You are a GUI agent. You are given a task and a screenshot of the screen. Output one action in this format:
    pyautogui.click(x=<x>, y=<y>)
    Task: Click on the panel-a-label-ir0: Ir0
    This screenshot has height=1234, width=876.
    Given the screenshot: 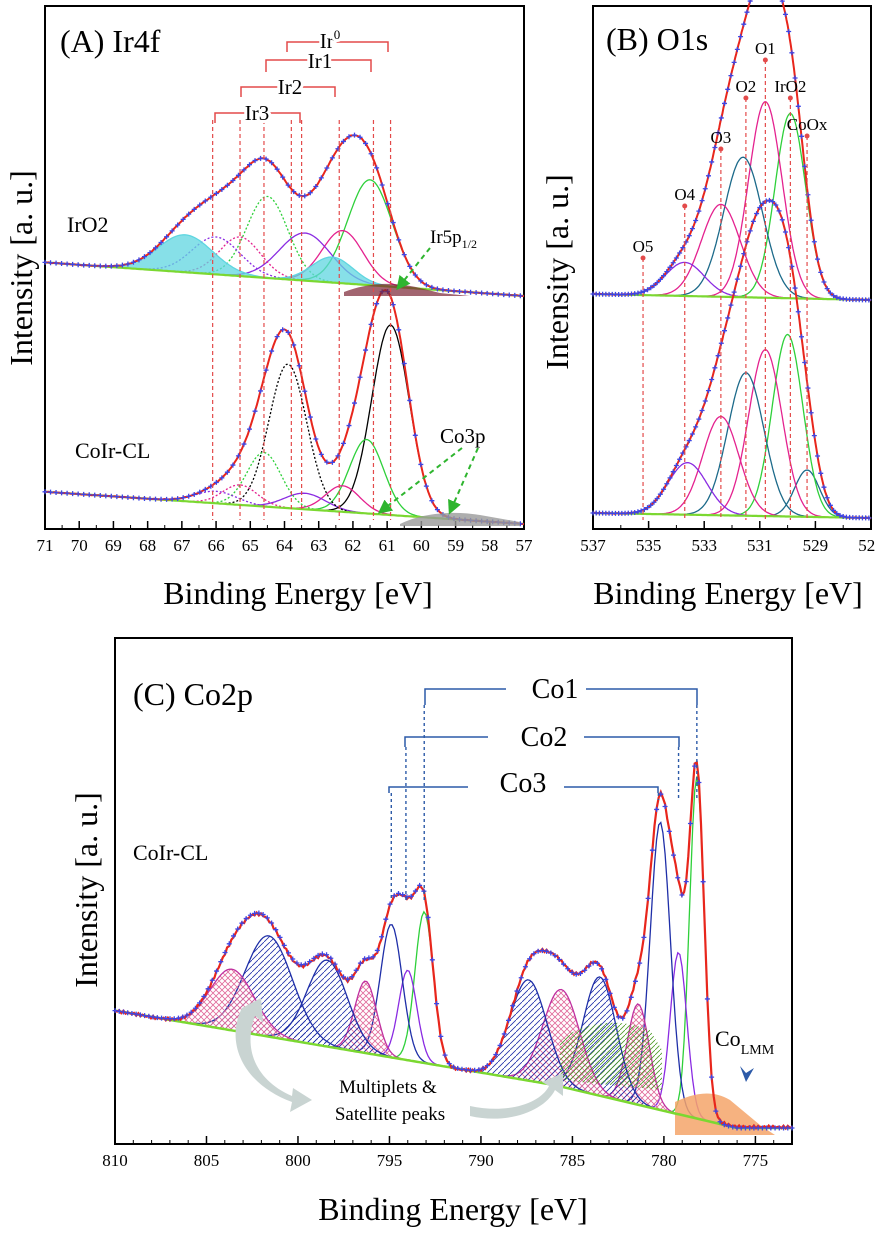 What is the action you would take?
    pyautogui.click(x=330, y=40)
    